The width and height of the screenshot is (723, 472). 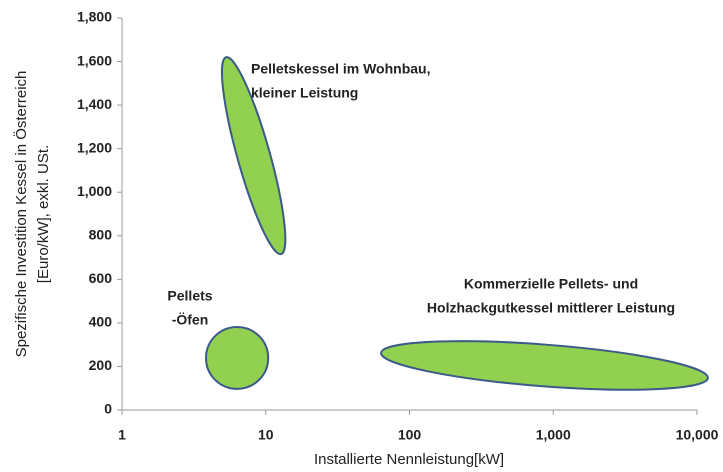 What do you see at coordinates (189, 296) in the screenshot?
I see `region-label: Pellets` at bounding box center [189, 296].